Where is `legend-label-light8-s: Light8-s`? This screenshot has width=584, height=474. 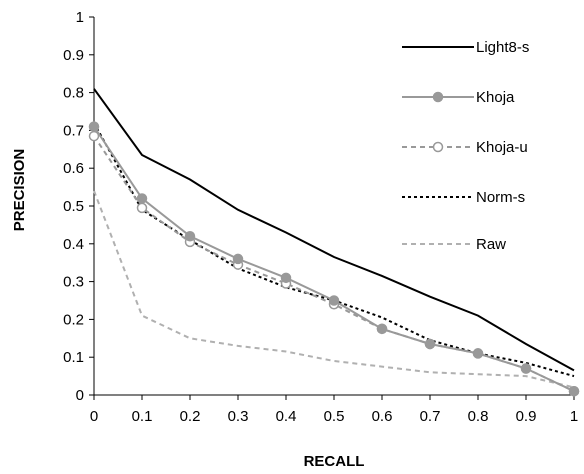
legend-label-light8-s: Light8-s is located at coordinates (502, 47).